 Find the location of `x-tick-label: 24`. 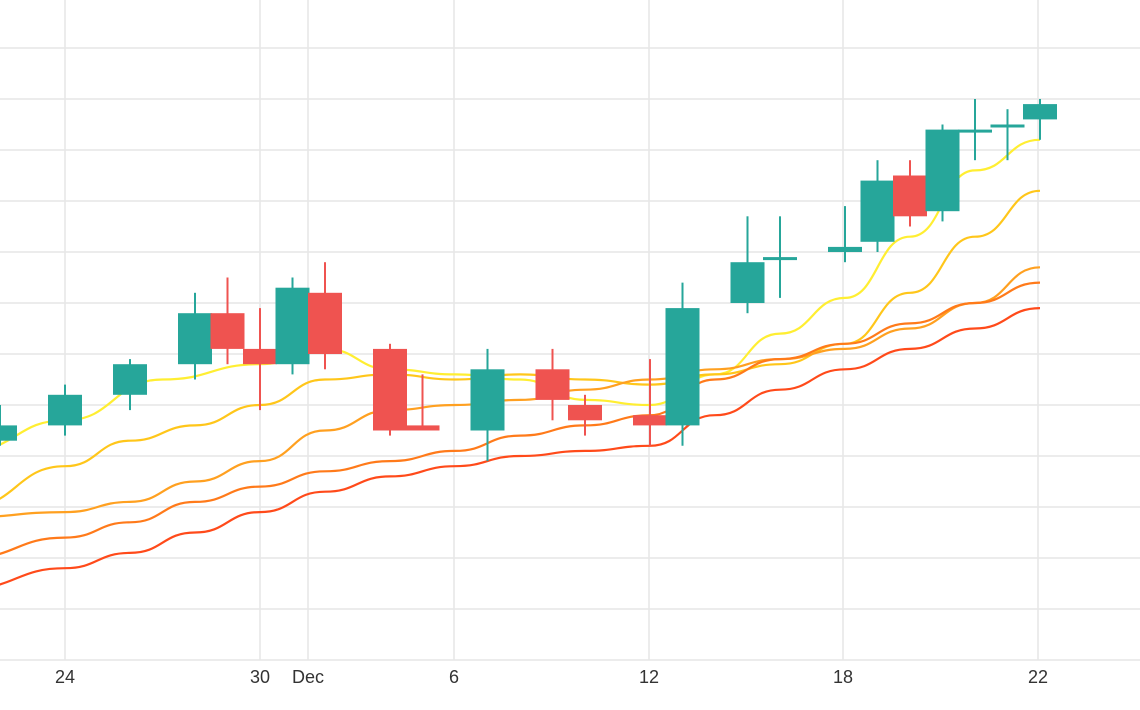

x-tick-label: 24 is located at coordinates (65, 677).